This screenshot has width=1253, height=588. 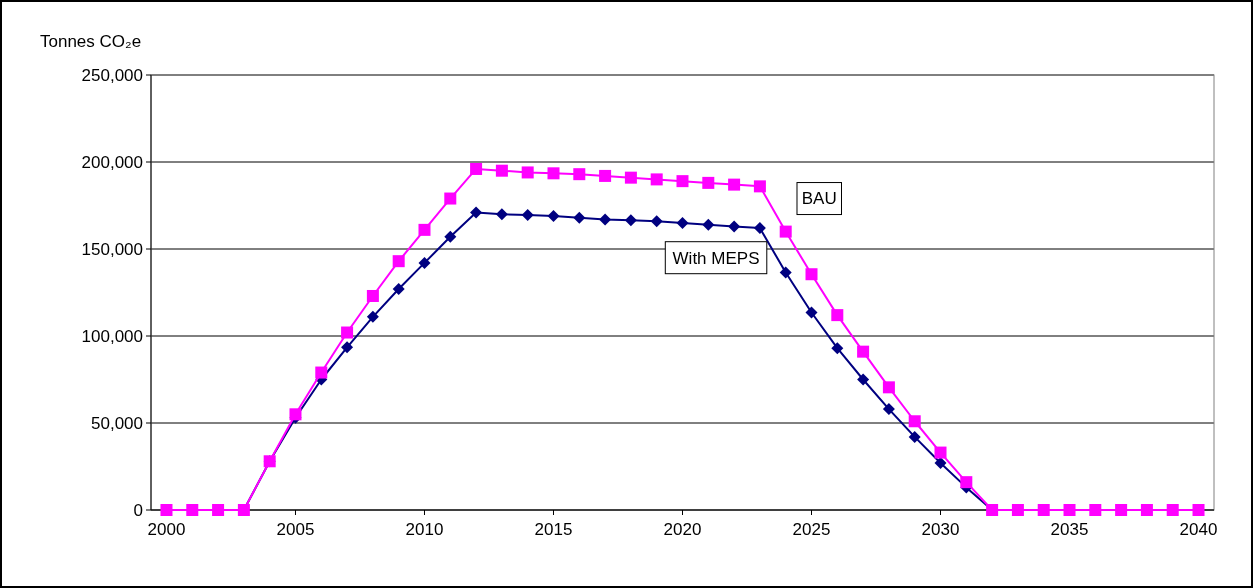 I want to click on y-axis-title: Tonnes CO₂e, so click(x=91, y=41).